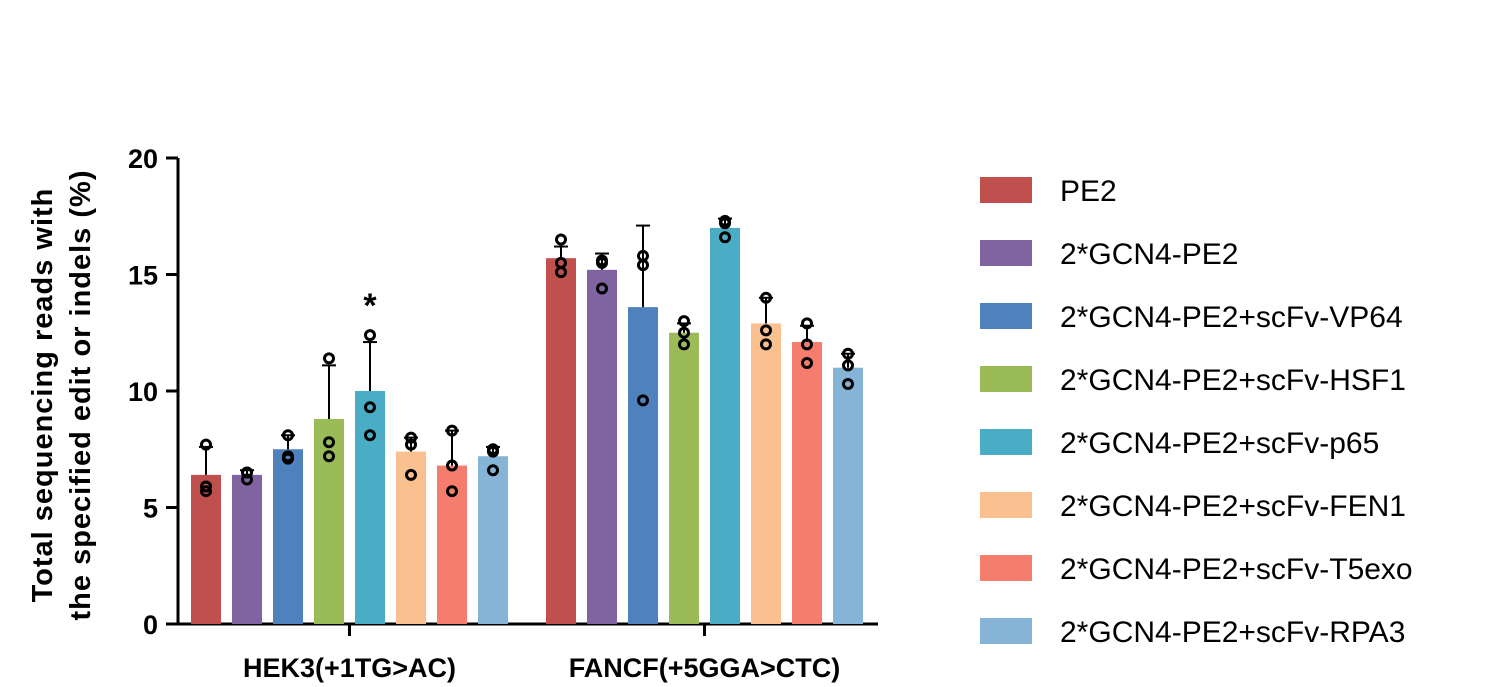 Image resolution: width=1500 pixels, height=687 pixels. Describe the element at coordinates (705, 668) in the screenshot. I see `x-category-label: FANCF(+5GGA>CTC)` at that location.